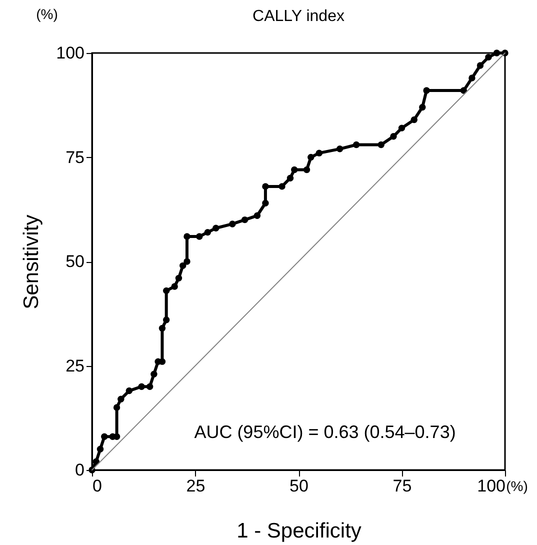 The height and width of the screenshot is (545, 537). Describe the element at coordinates (70, 53) in the screenshot. I see `y-tick-label: 100` at that location.